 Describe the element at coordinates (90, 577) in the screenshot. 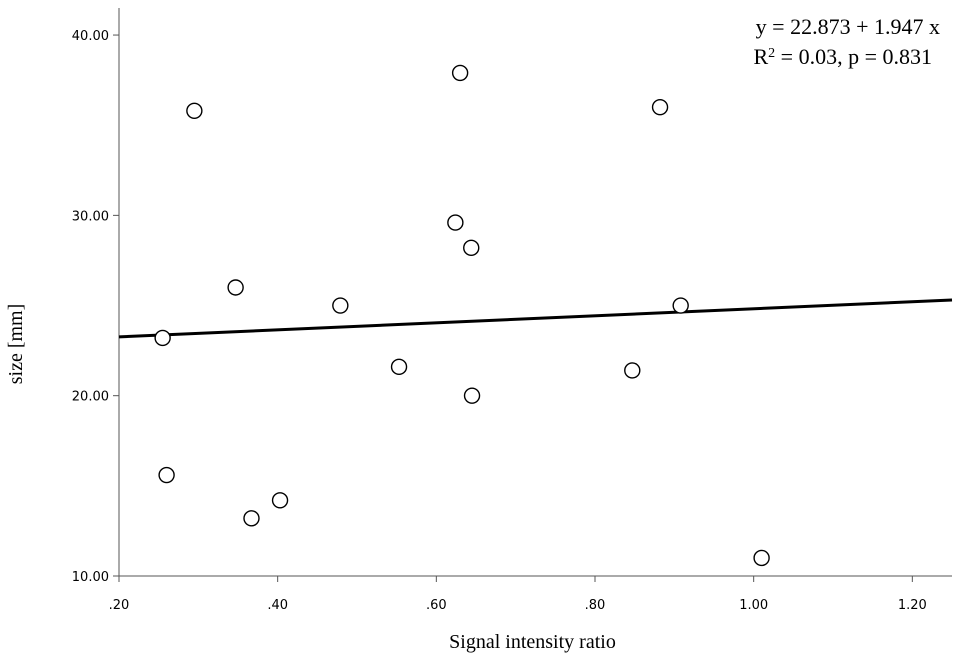

I see `y-tick-label: 10.00` at that location.